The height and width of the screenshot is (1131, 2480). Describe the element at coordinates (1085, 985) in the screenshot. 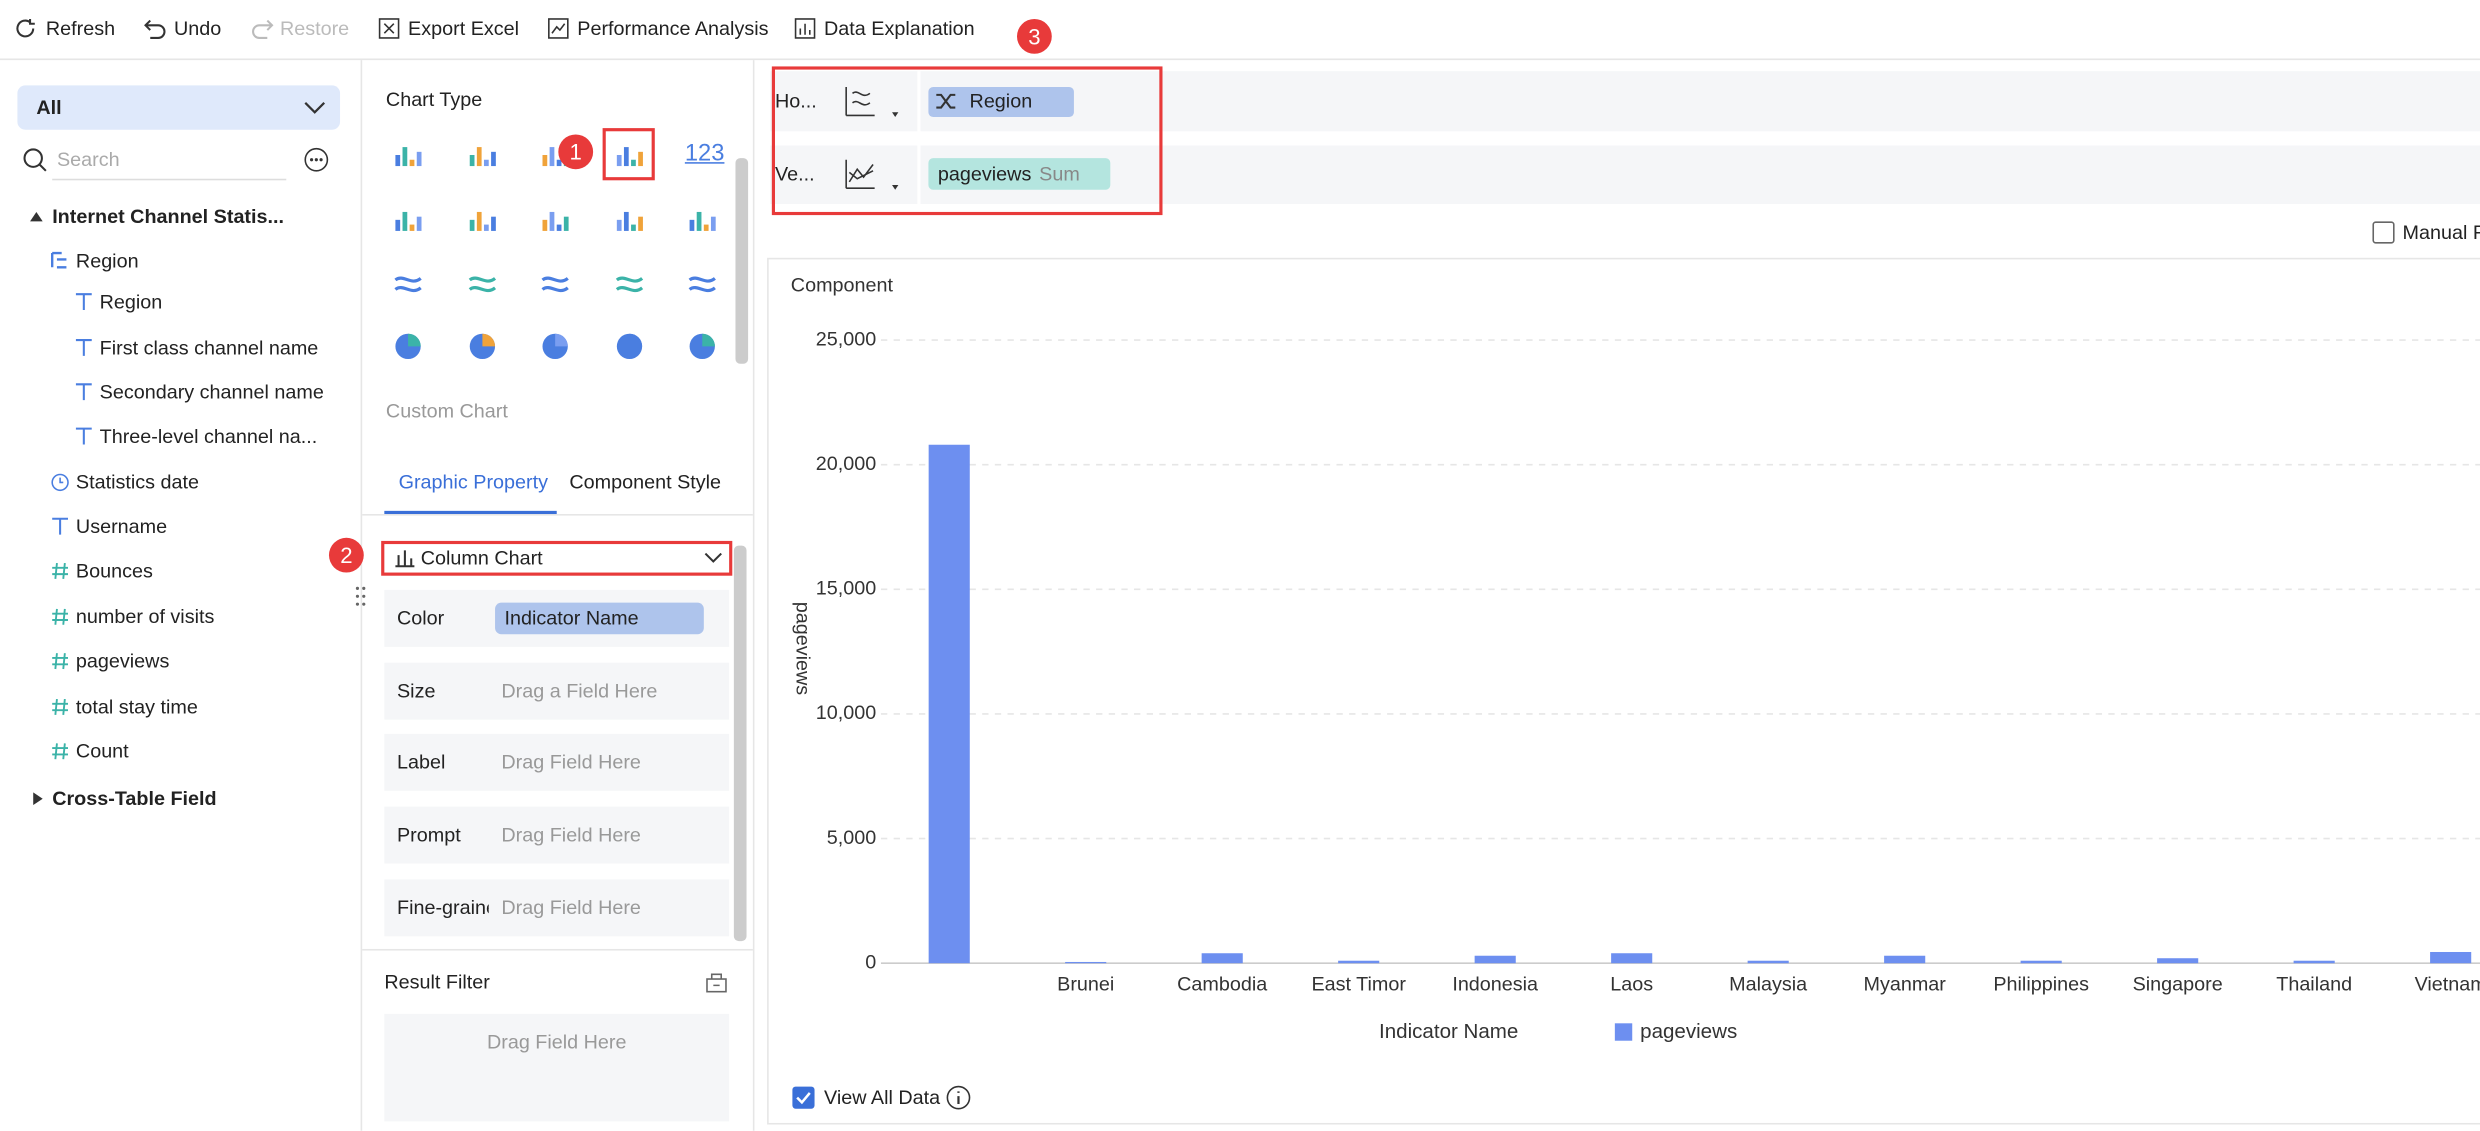

I see `x-tick-label: Brunei` at that location.